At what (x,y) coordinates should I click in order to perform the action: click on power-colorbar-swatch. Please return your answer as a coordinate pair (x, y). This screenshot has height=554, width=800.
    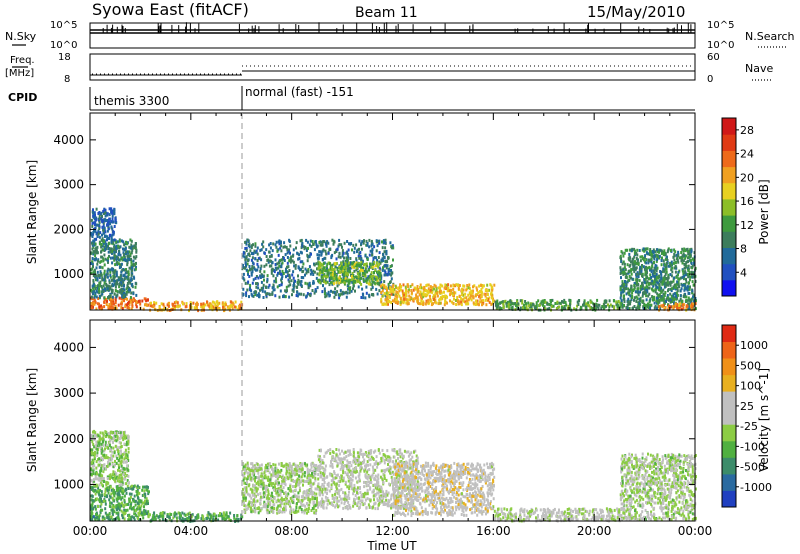
    Looking at the image, I should click on (729, 207).